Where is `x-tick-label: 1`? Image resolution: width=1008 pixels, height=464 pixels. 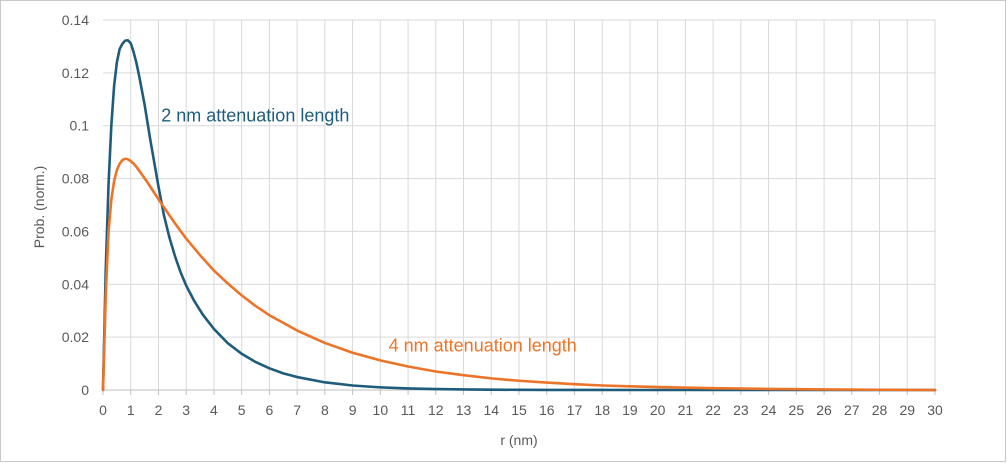
x-tick-label: 1 is located at coordinates (131, 410).